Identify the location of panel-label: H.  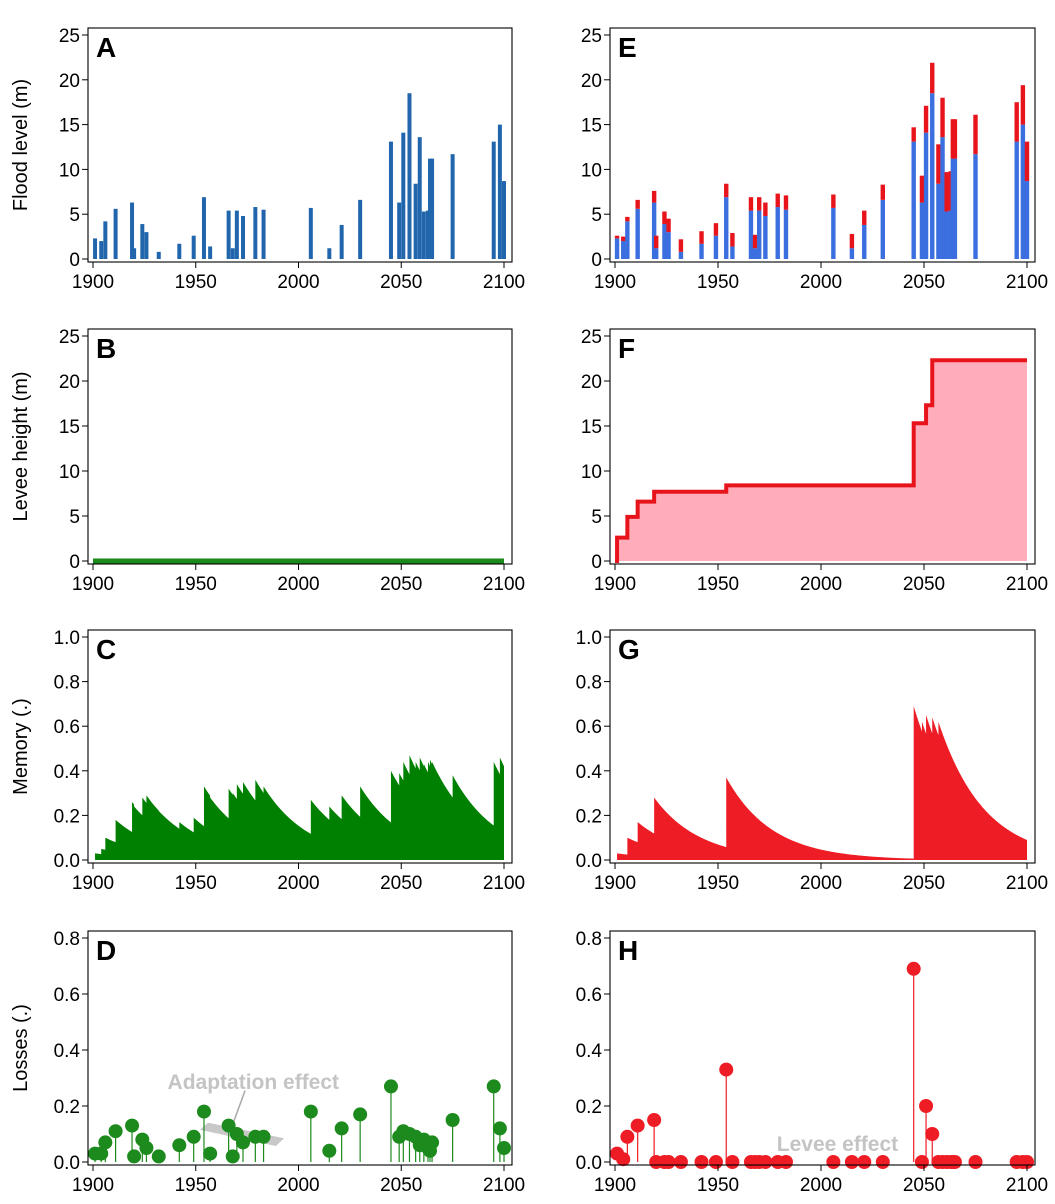
(628, 950).